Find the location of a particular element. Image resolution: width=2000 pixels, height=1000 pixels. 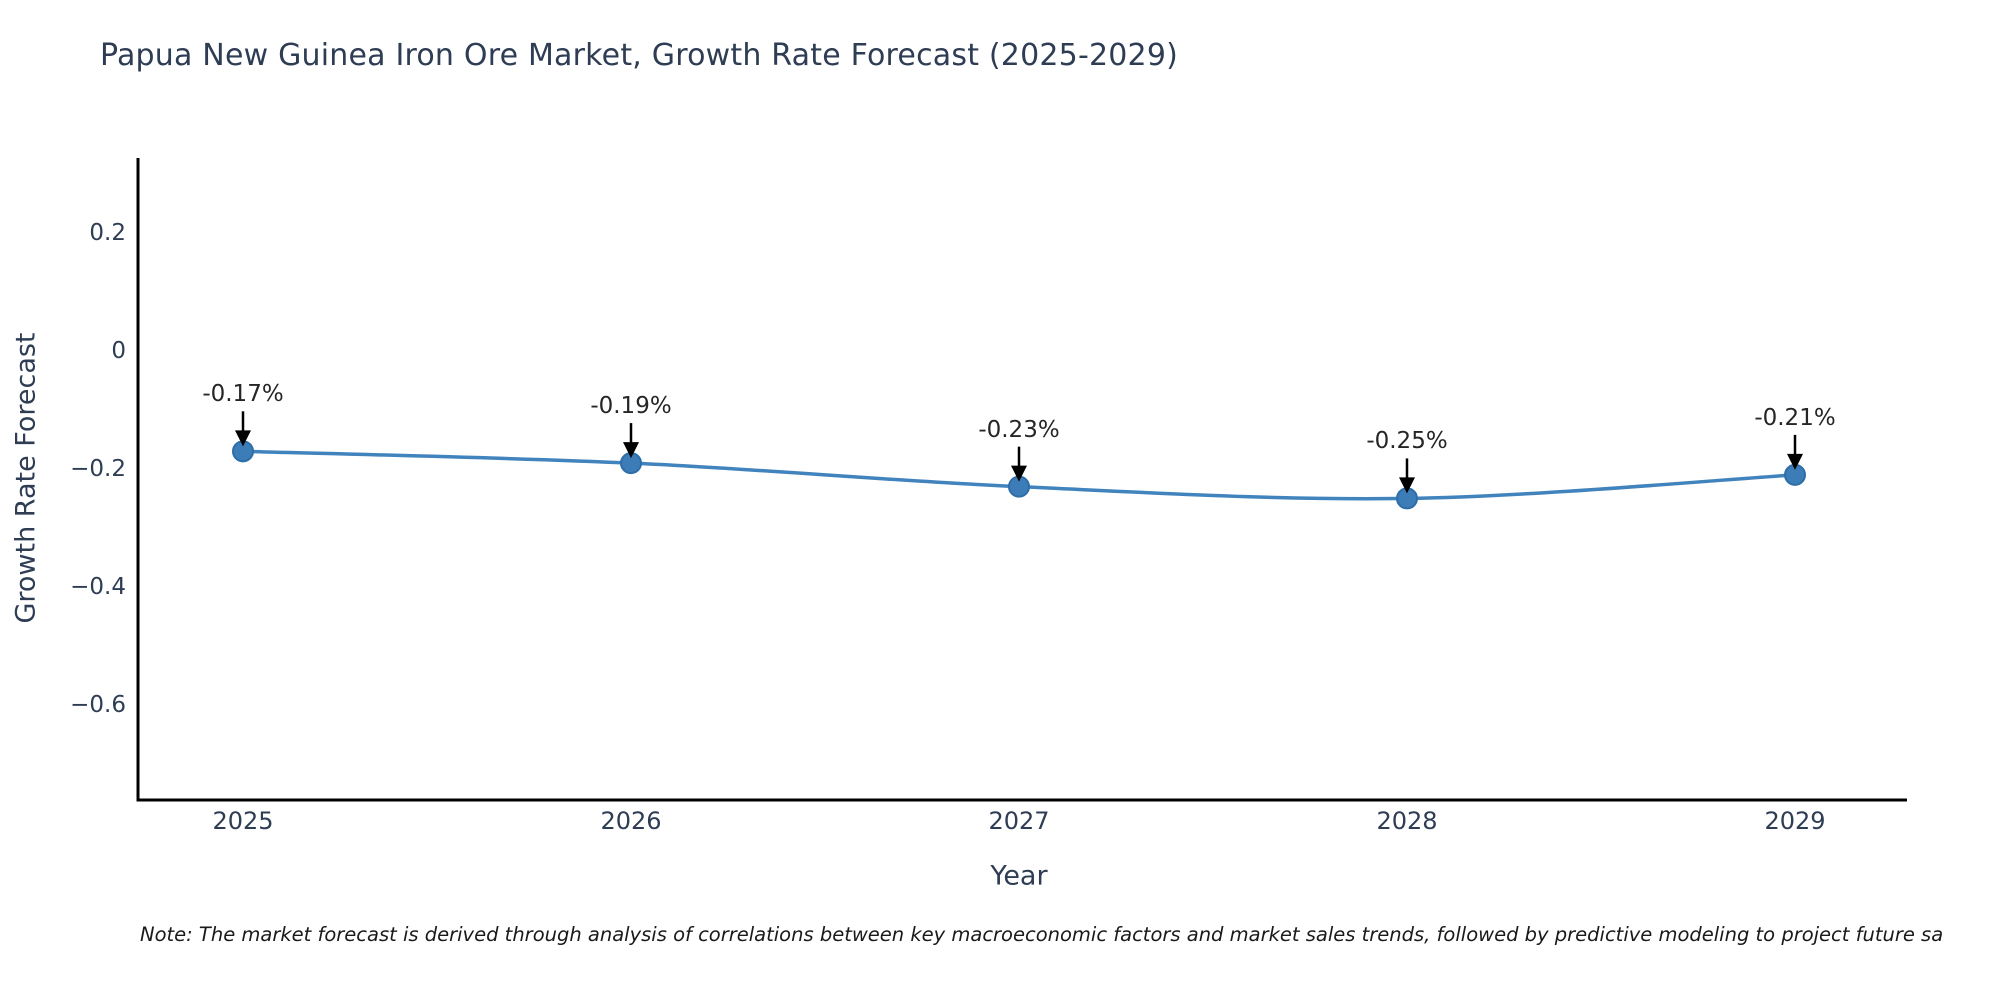

point-value-label: -0.19% is located at coordinates (631, 406).